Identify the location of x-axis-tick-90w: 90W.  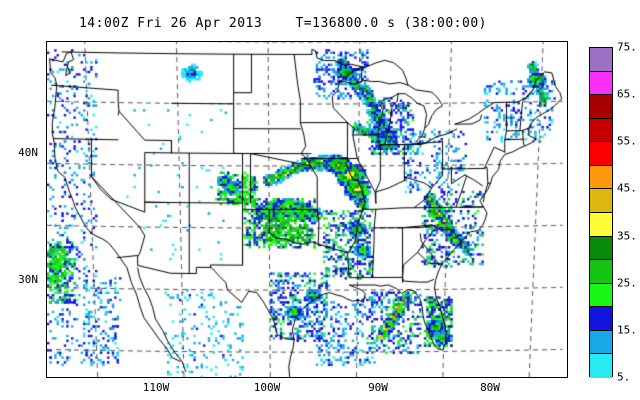
(378, 387).